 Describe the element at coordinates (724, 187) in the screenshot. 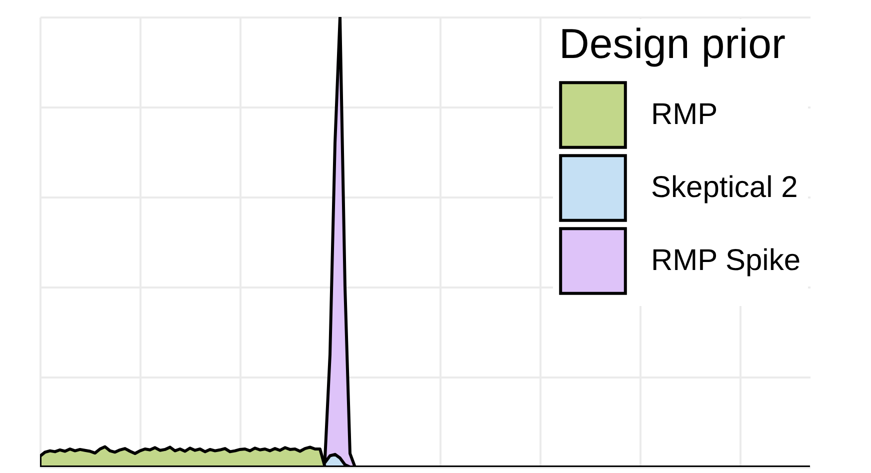

I see `legend-label: Skeptical 2` at that location.